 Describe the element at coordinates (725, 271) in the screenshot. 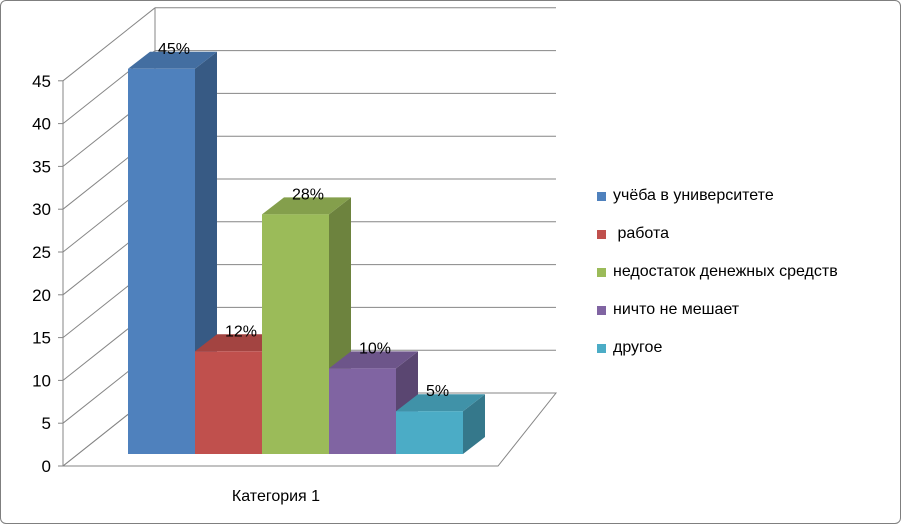

I see `legend-label: недостаток денежных средств` at that location.